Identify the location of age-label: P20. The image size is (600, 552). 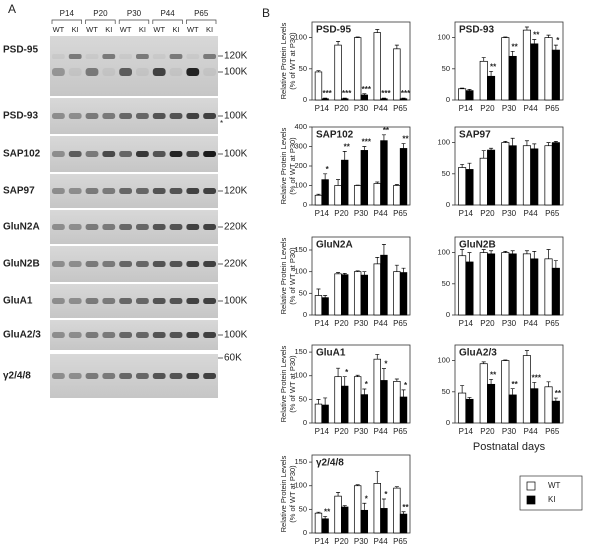
(100, 13).